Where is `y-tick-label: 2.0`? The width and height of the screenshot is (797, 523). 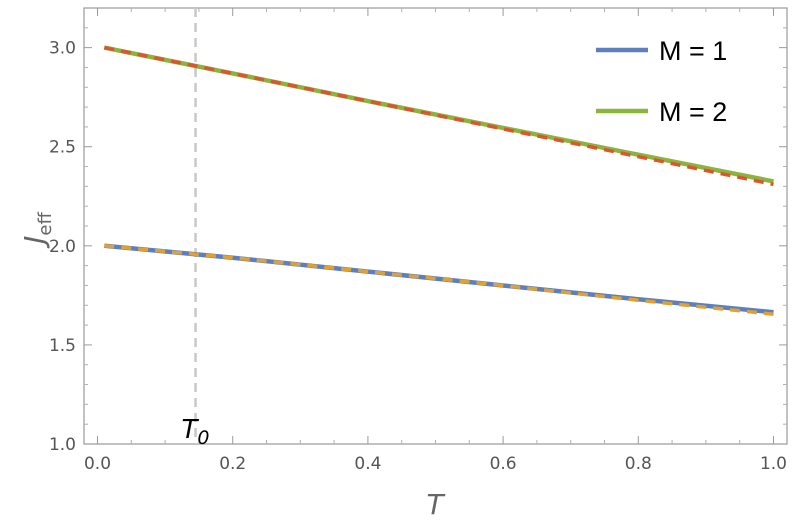 y-tick-label: 2.0 is located at coordinates (62, 247).